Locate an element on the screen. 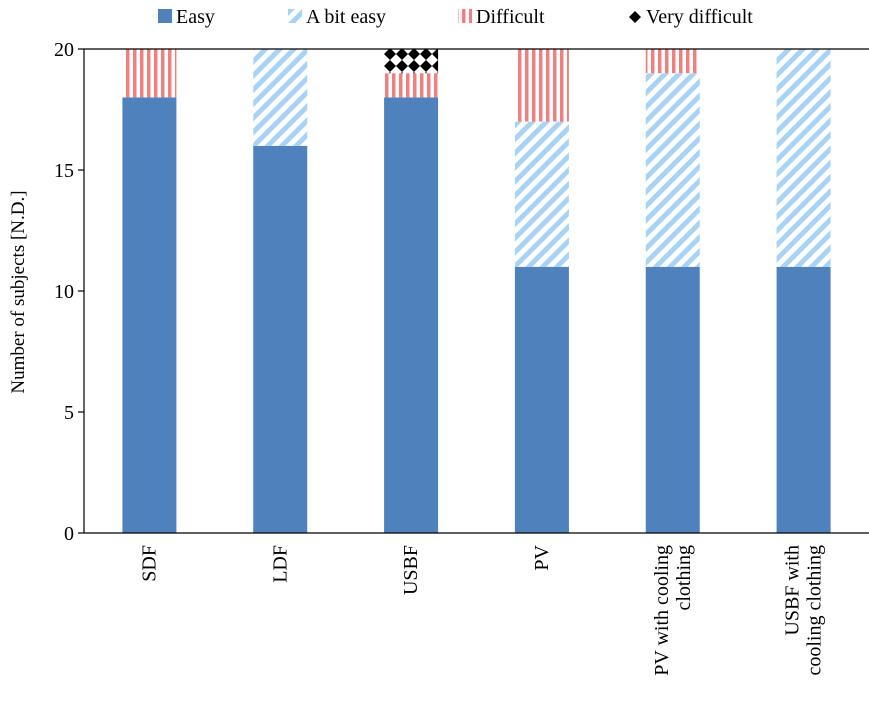  legend-label-very-difficult: Very difficult is located at coordinates (699, 17).